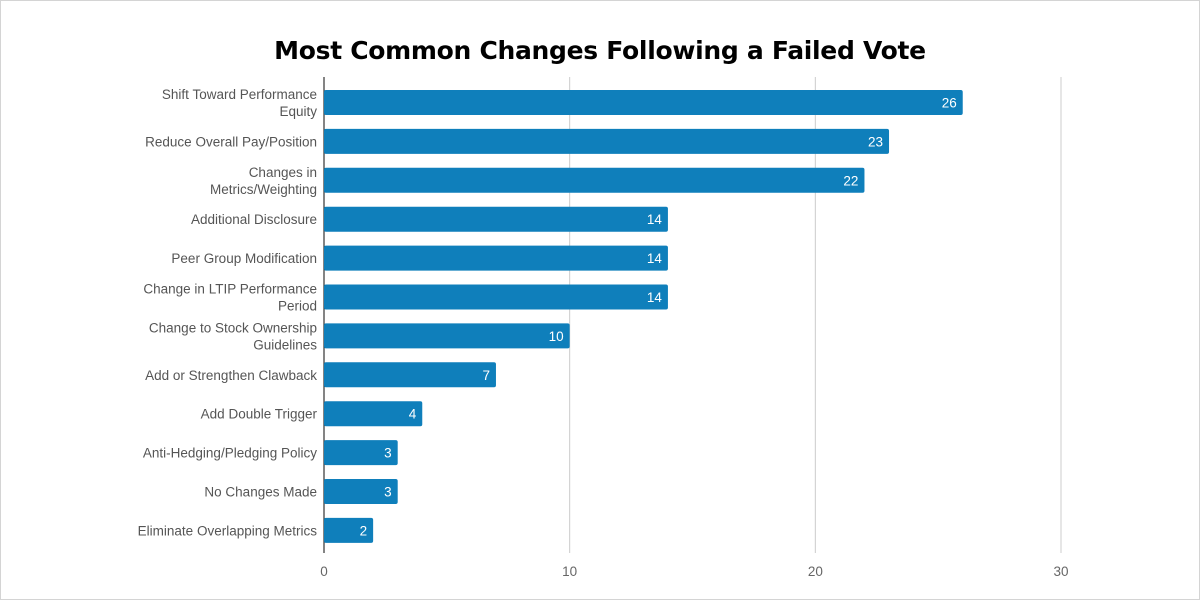 The image size is (1200, 600). What do you see at coordinates (259, 414) in the screenshot?
I see `category-label: Add Double Trigger` at bounding box center [259, 414].